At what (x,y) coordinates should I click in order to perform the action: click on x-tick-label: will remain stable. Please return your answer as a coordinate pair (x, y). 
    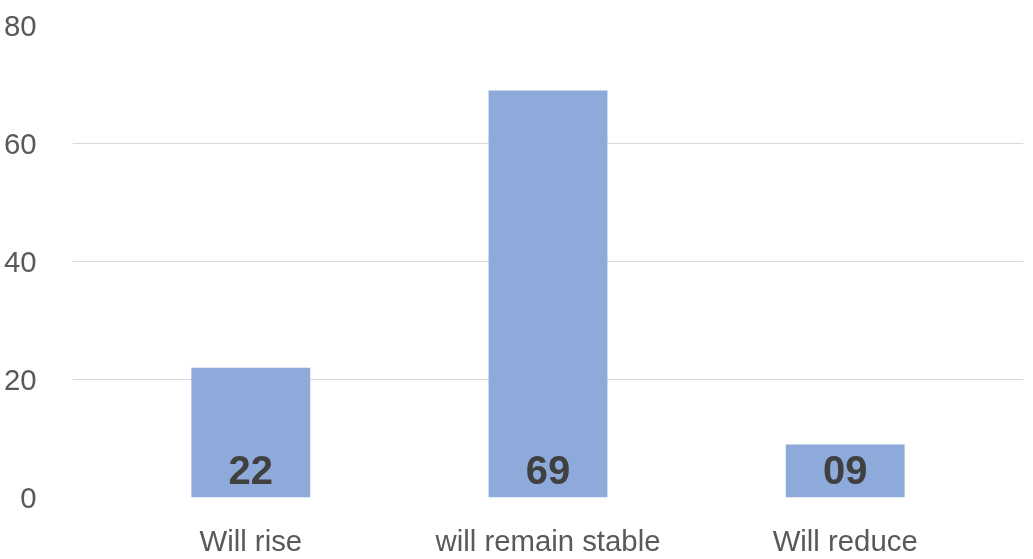
    Looking at the image, I should click on (547, 540).